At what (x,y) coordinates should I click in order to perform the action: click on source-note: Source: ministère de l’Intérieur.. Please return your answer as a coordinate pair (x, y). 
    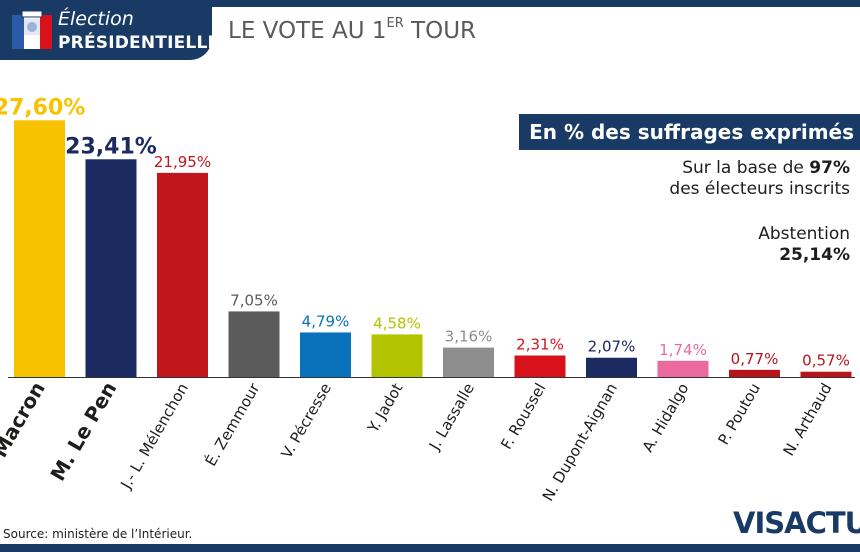
    Looking at the image, I should click on (98, 534).